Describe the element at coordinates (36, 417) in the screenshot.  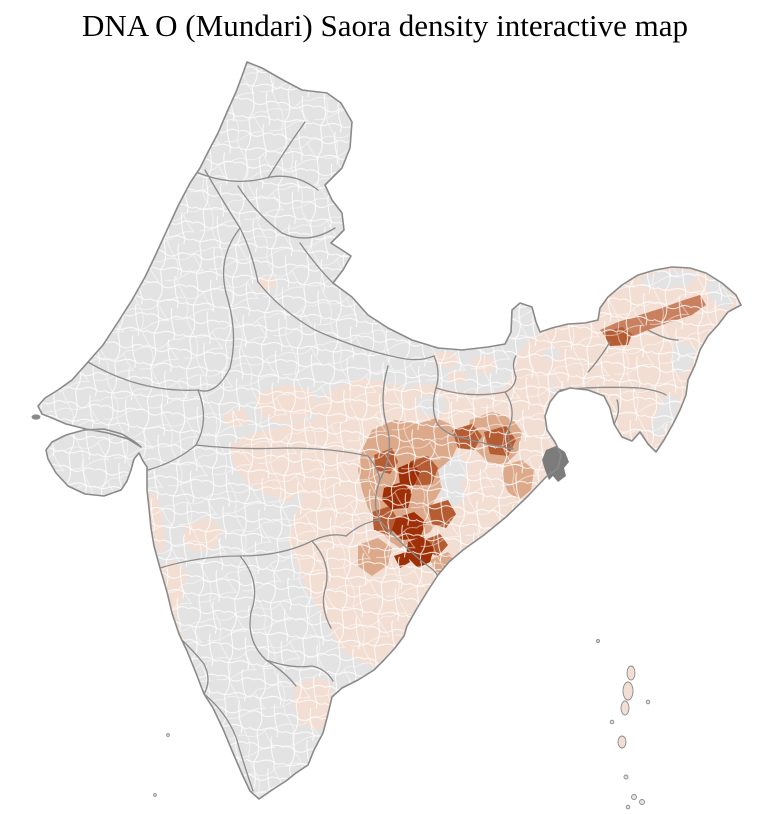
I see `kutch-offshore-island` at that location.